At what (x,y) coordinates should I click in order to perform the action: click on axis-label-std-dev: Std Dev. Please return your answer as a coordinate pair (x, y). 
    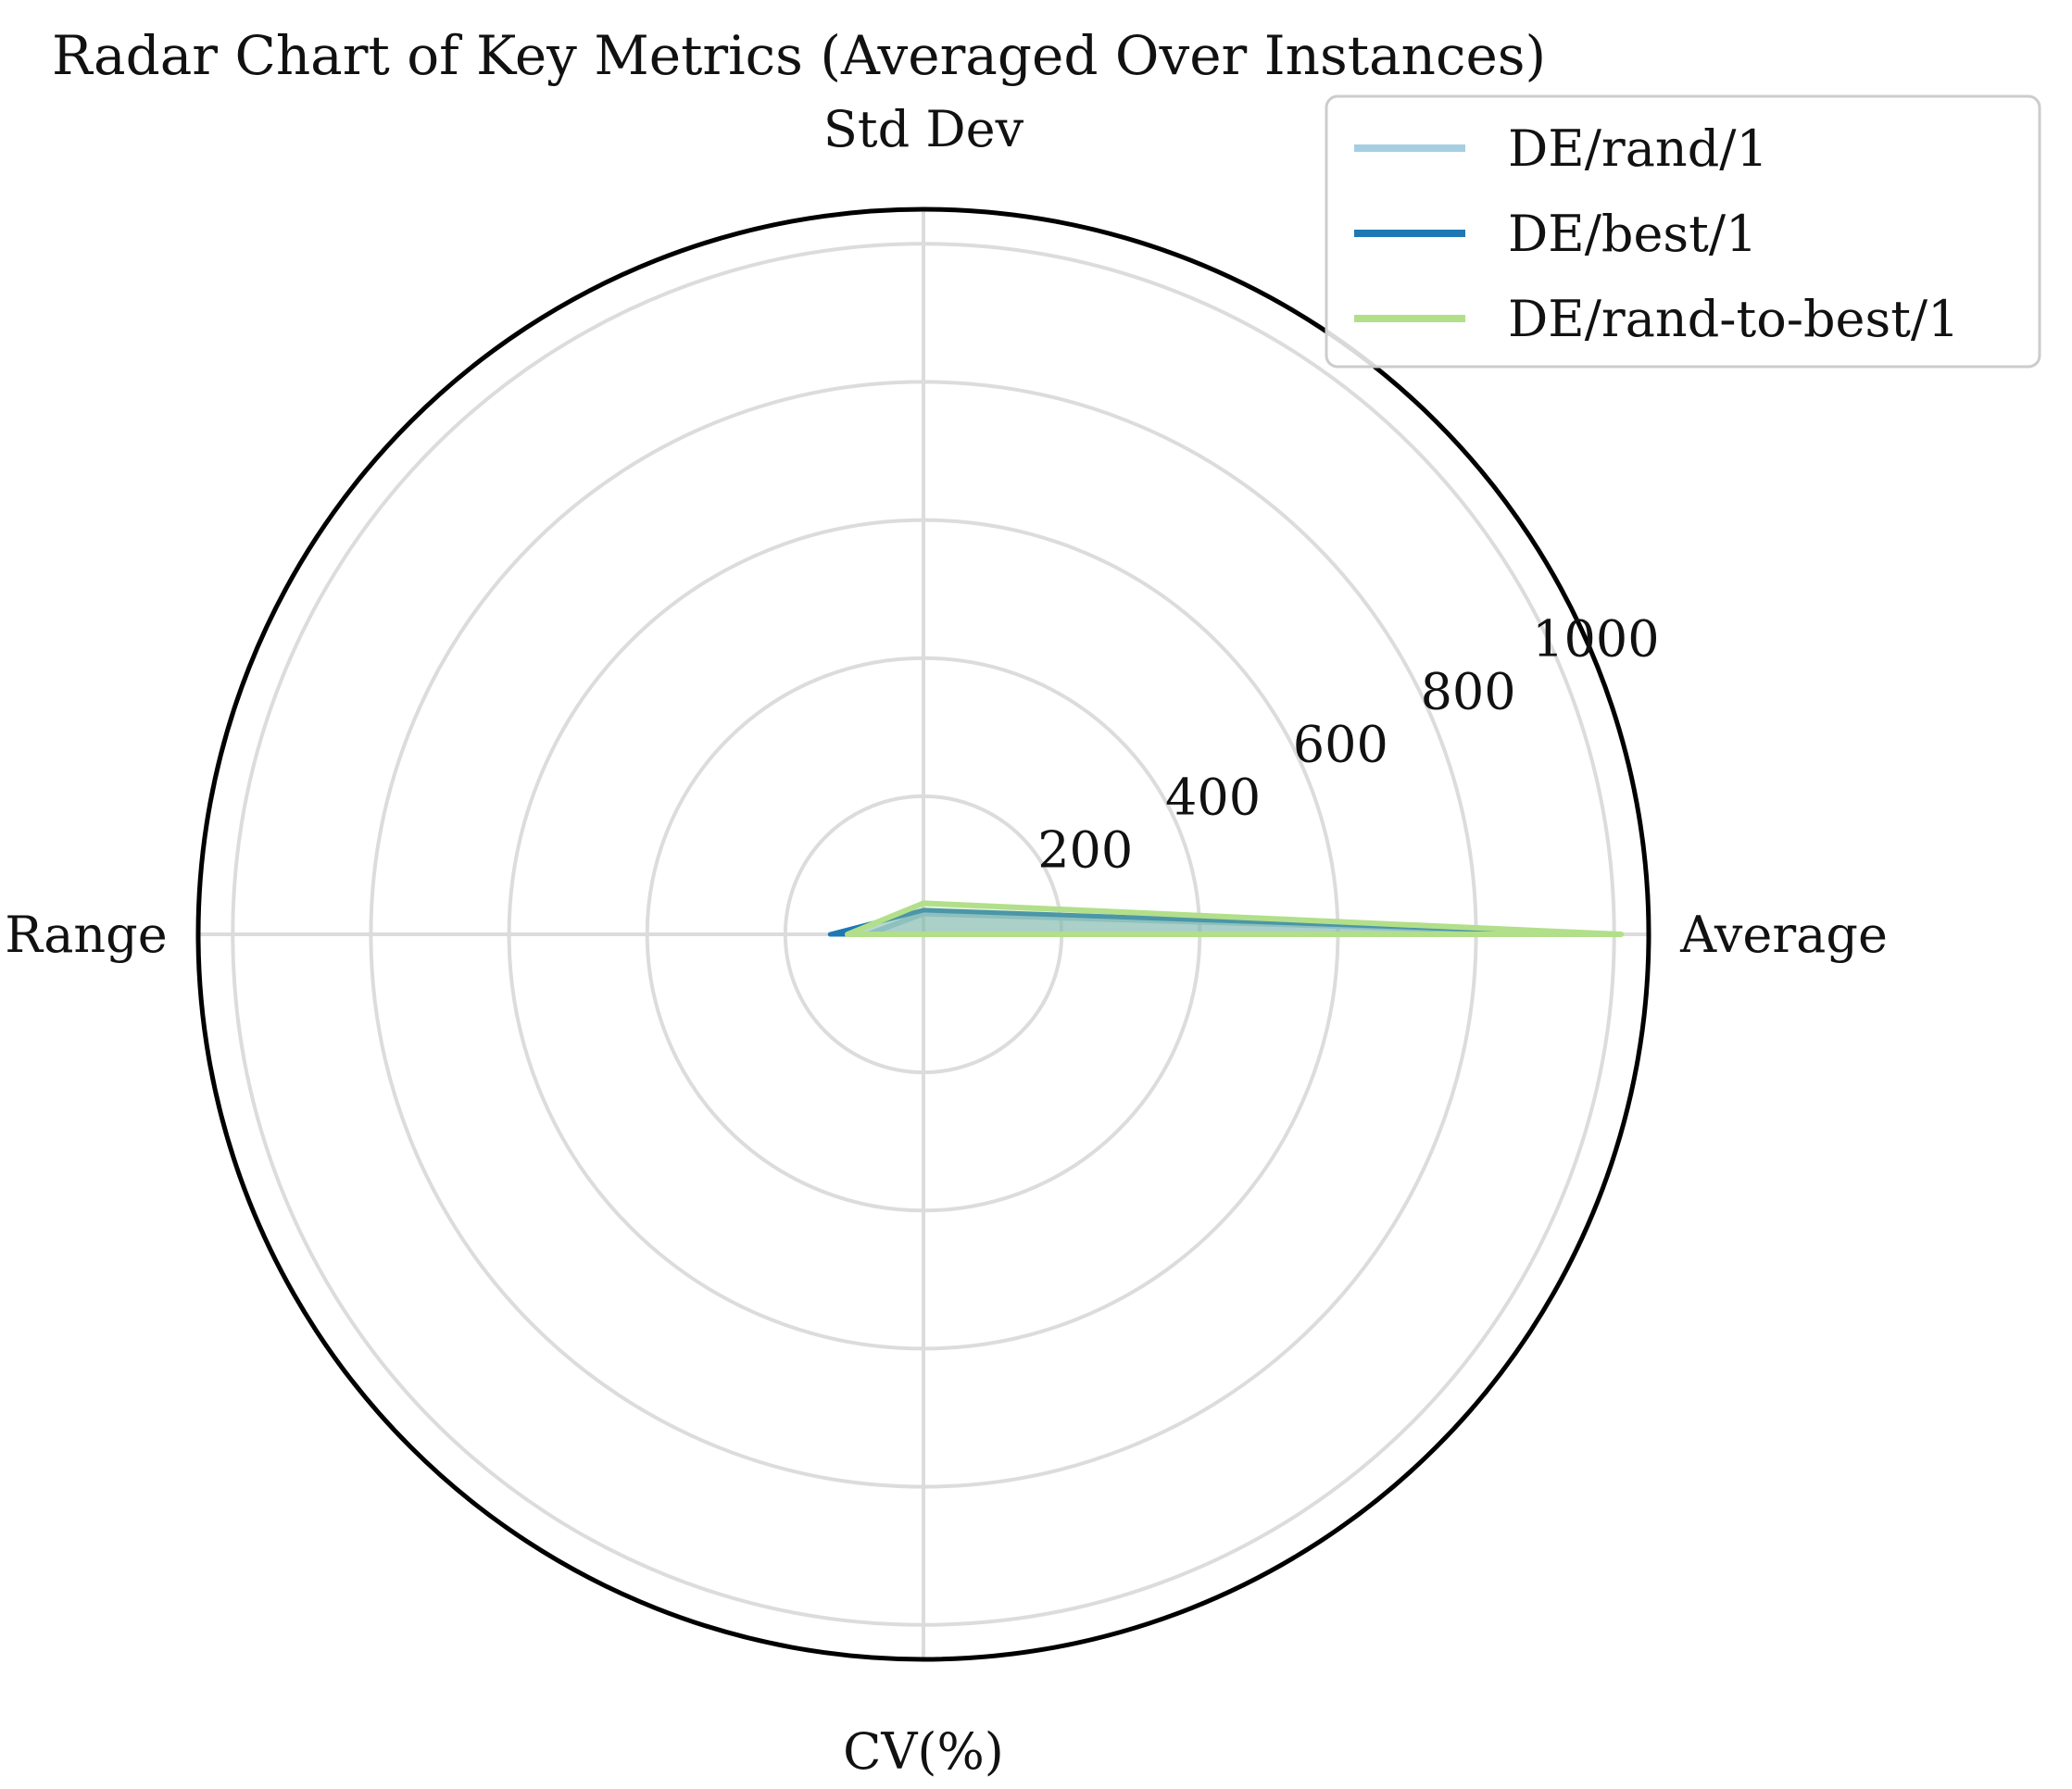
    Looking at the image, I should click on (923, 129).